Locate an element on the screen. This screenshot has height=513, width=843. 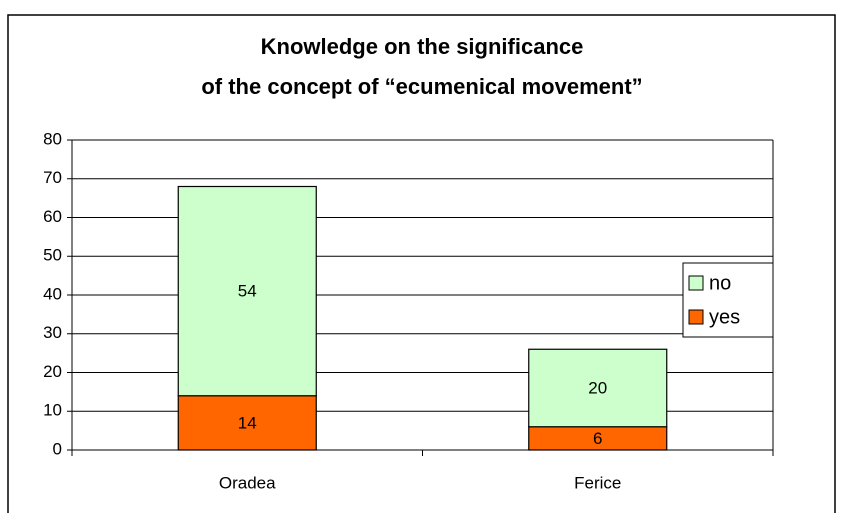
y-tick-label: 80 is located at coordinates (52, 138).